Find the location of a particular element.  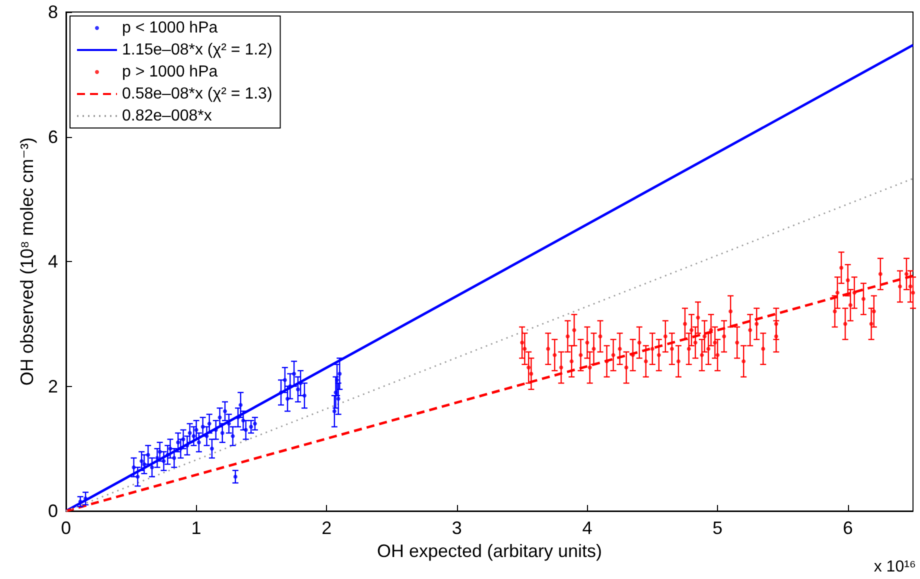

x-axis-title: OH expected (arbitary units) is located at coordinates (489, 550).